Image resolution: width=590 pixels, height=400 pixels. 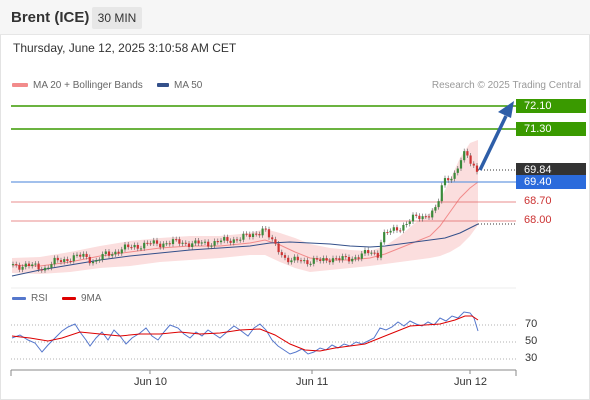 What do you see at coordinates (551, 106) in the screenshot?
I see `target2-tag: 72.10` at bounding box center [551, 106].